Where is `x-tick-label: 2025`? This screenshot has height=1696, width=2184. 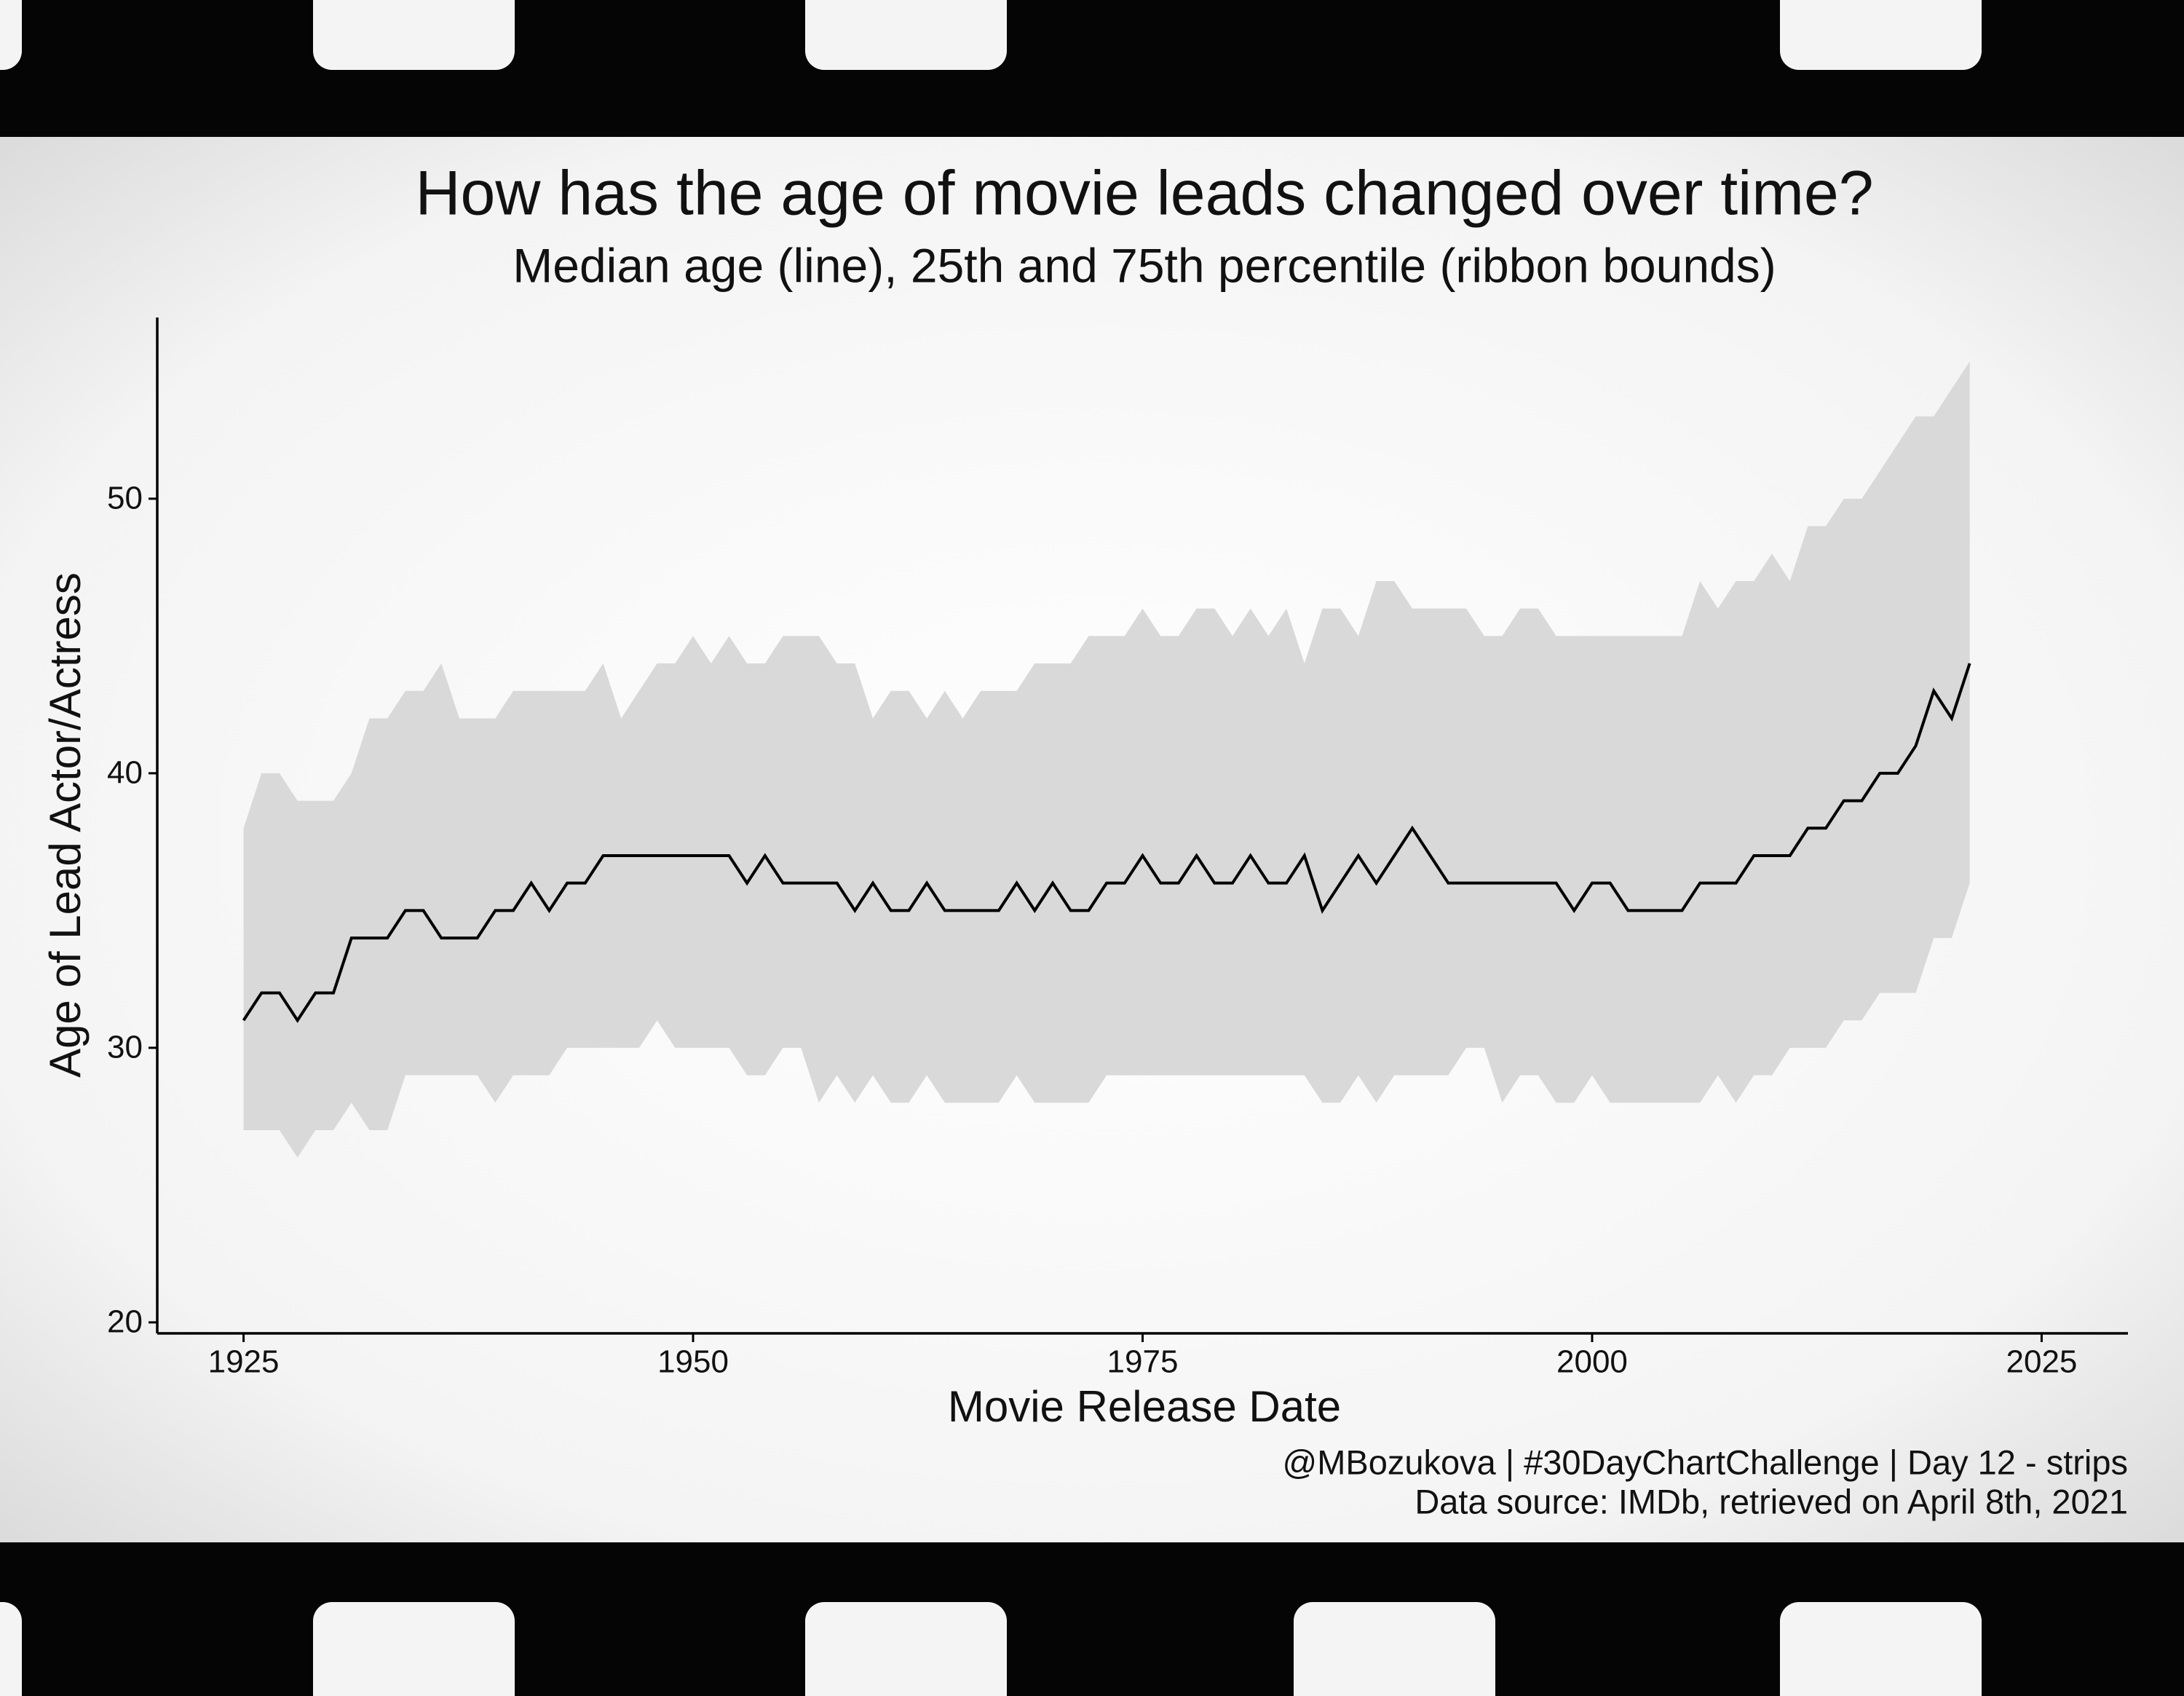
x-tick-label: 2025 is located at coordinates (2042, 1362).